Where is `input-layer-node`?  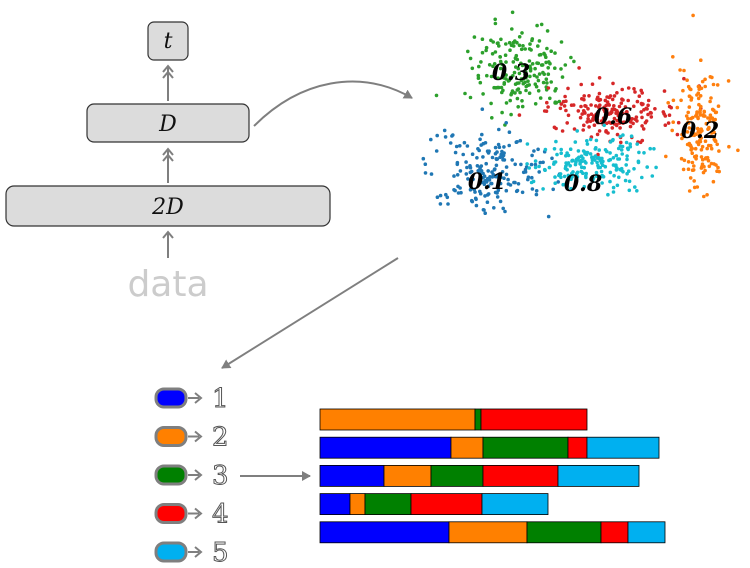 input-layer-node is located at coordinates (168, 206).